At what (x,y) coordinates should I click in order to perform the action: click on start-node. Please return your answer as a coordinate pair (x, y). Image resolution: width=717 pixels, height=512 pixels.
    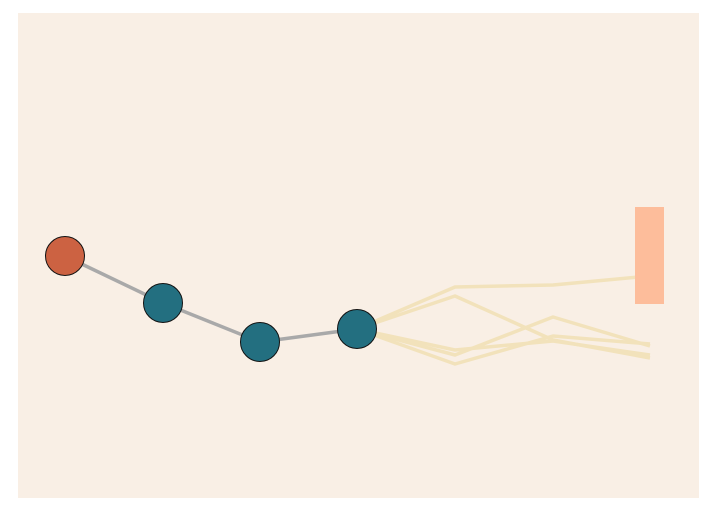
    Looking at the image, I should click on (65, 256).